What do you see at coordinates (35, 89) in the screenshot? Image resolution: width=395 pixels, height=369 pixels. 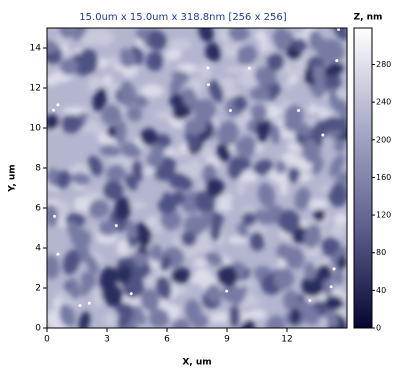 I see `y-tick-label: 12` at bounding box center [35, 89].